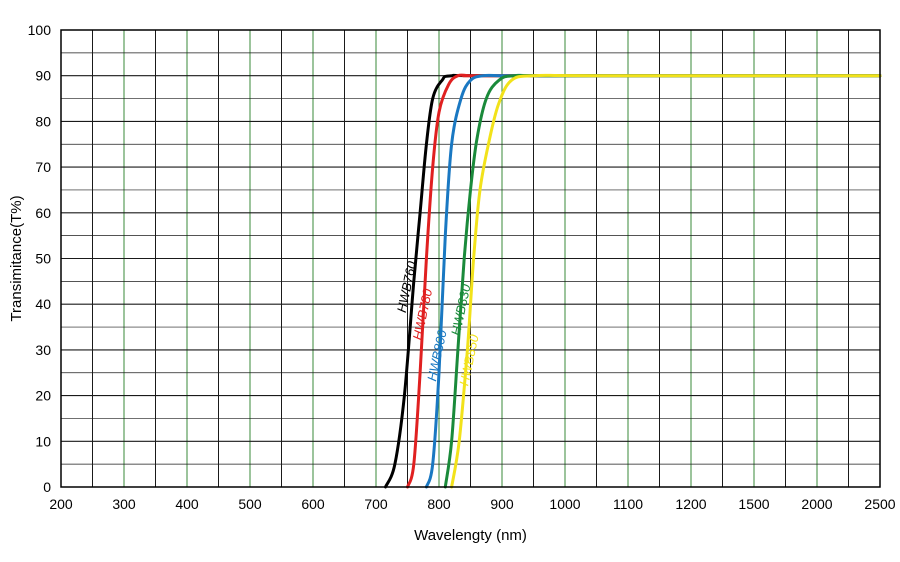 This screenshot has width=900, height=562. Describe the element at coordinates (43, 121) in the screenshot. I see `y-tick-label: 80` at that location.